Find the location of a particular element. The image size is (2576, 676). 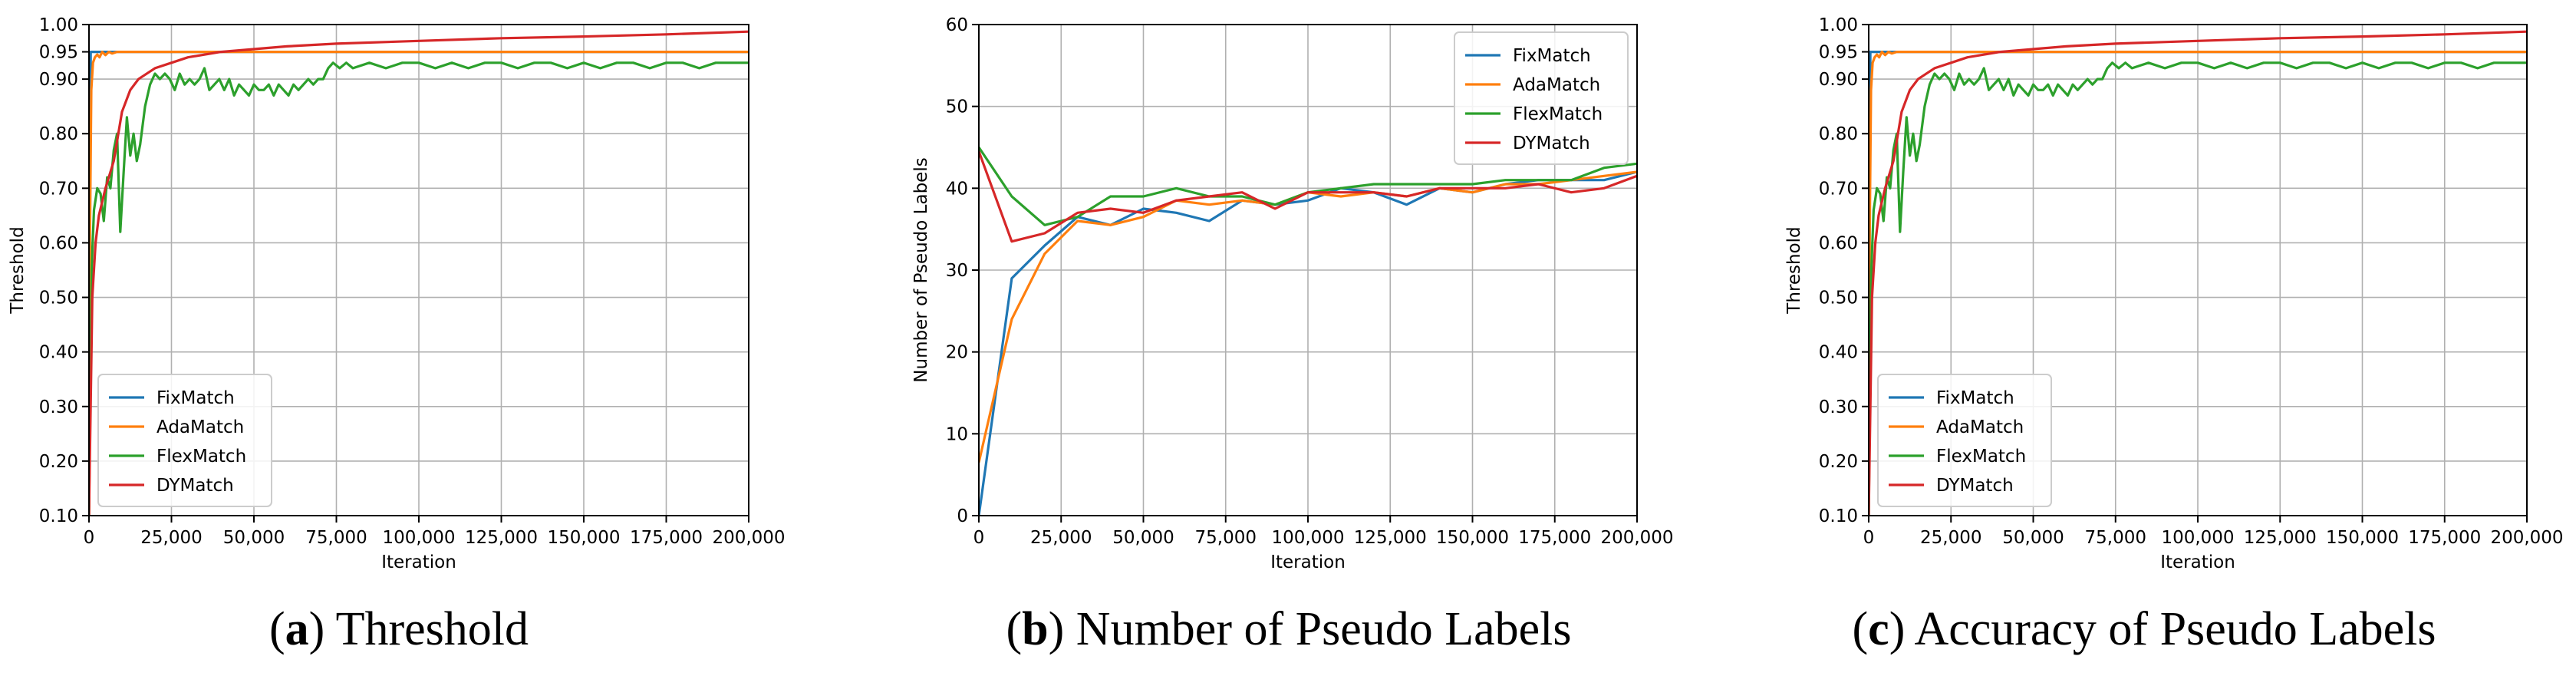

caption-c-text: Accuracy of Pseudo Labels is located at coordinates (2170, 629).